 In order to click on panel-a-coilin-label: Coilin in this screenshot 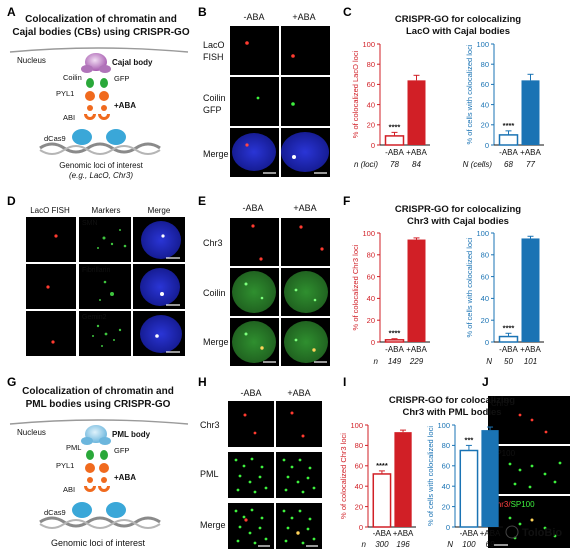, I will do `click(72, 77)`.